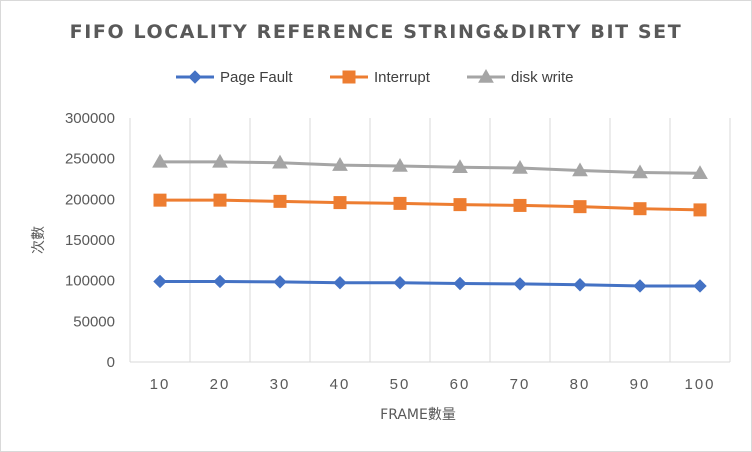  I want to click on y-axis-title: 次數, so click(39, 240).